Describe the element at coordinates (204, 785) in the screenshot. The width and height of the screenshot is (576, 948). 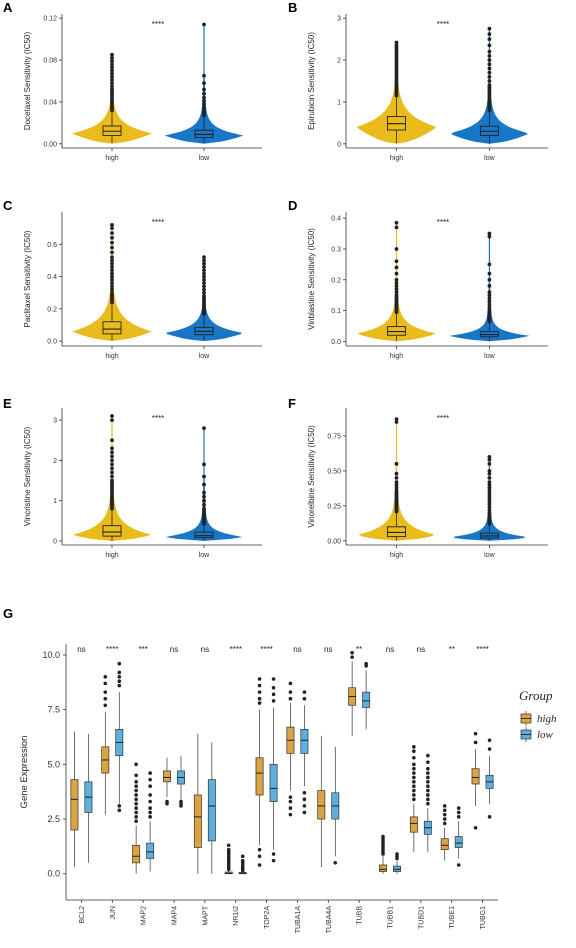
I see `gene-mapt: ns MAPT` at that location.